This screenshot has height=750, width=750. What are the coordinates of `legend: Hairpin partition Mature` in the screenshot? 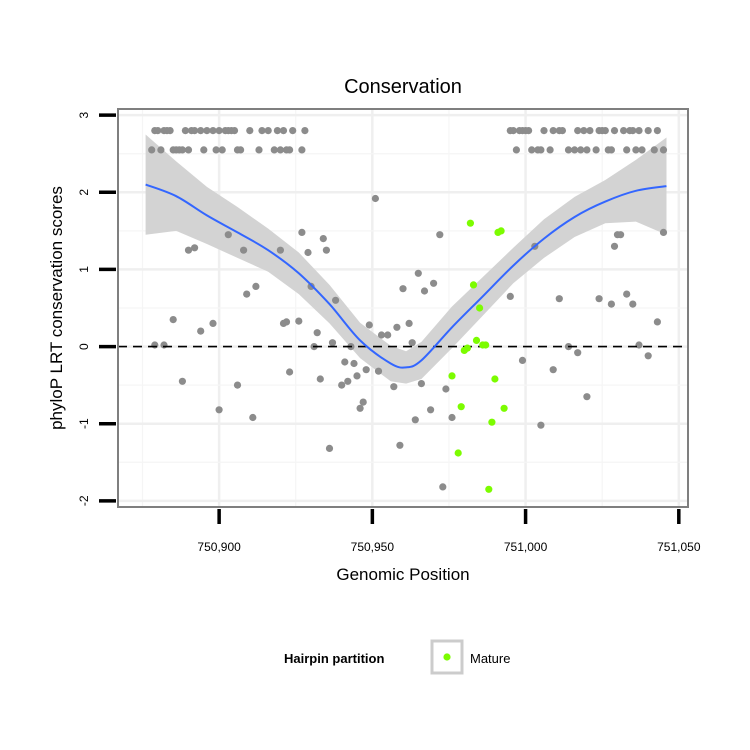 It's located at (397, 657).